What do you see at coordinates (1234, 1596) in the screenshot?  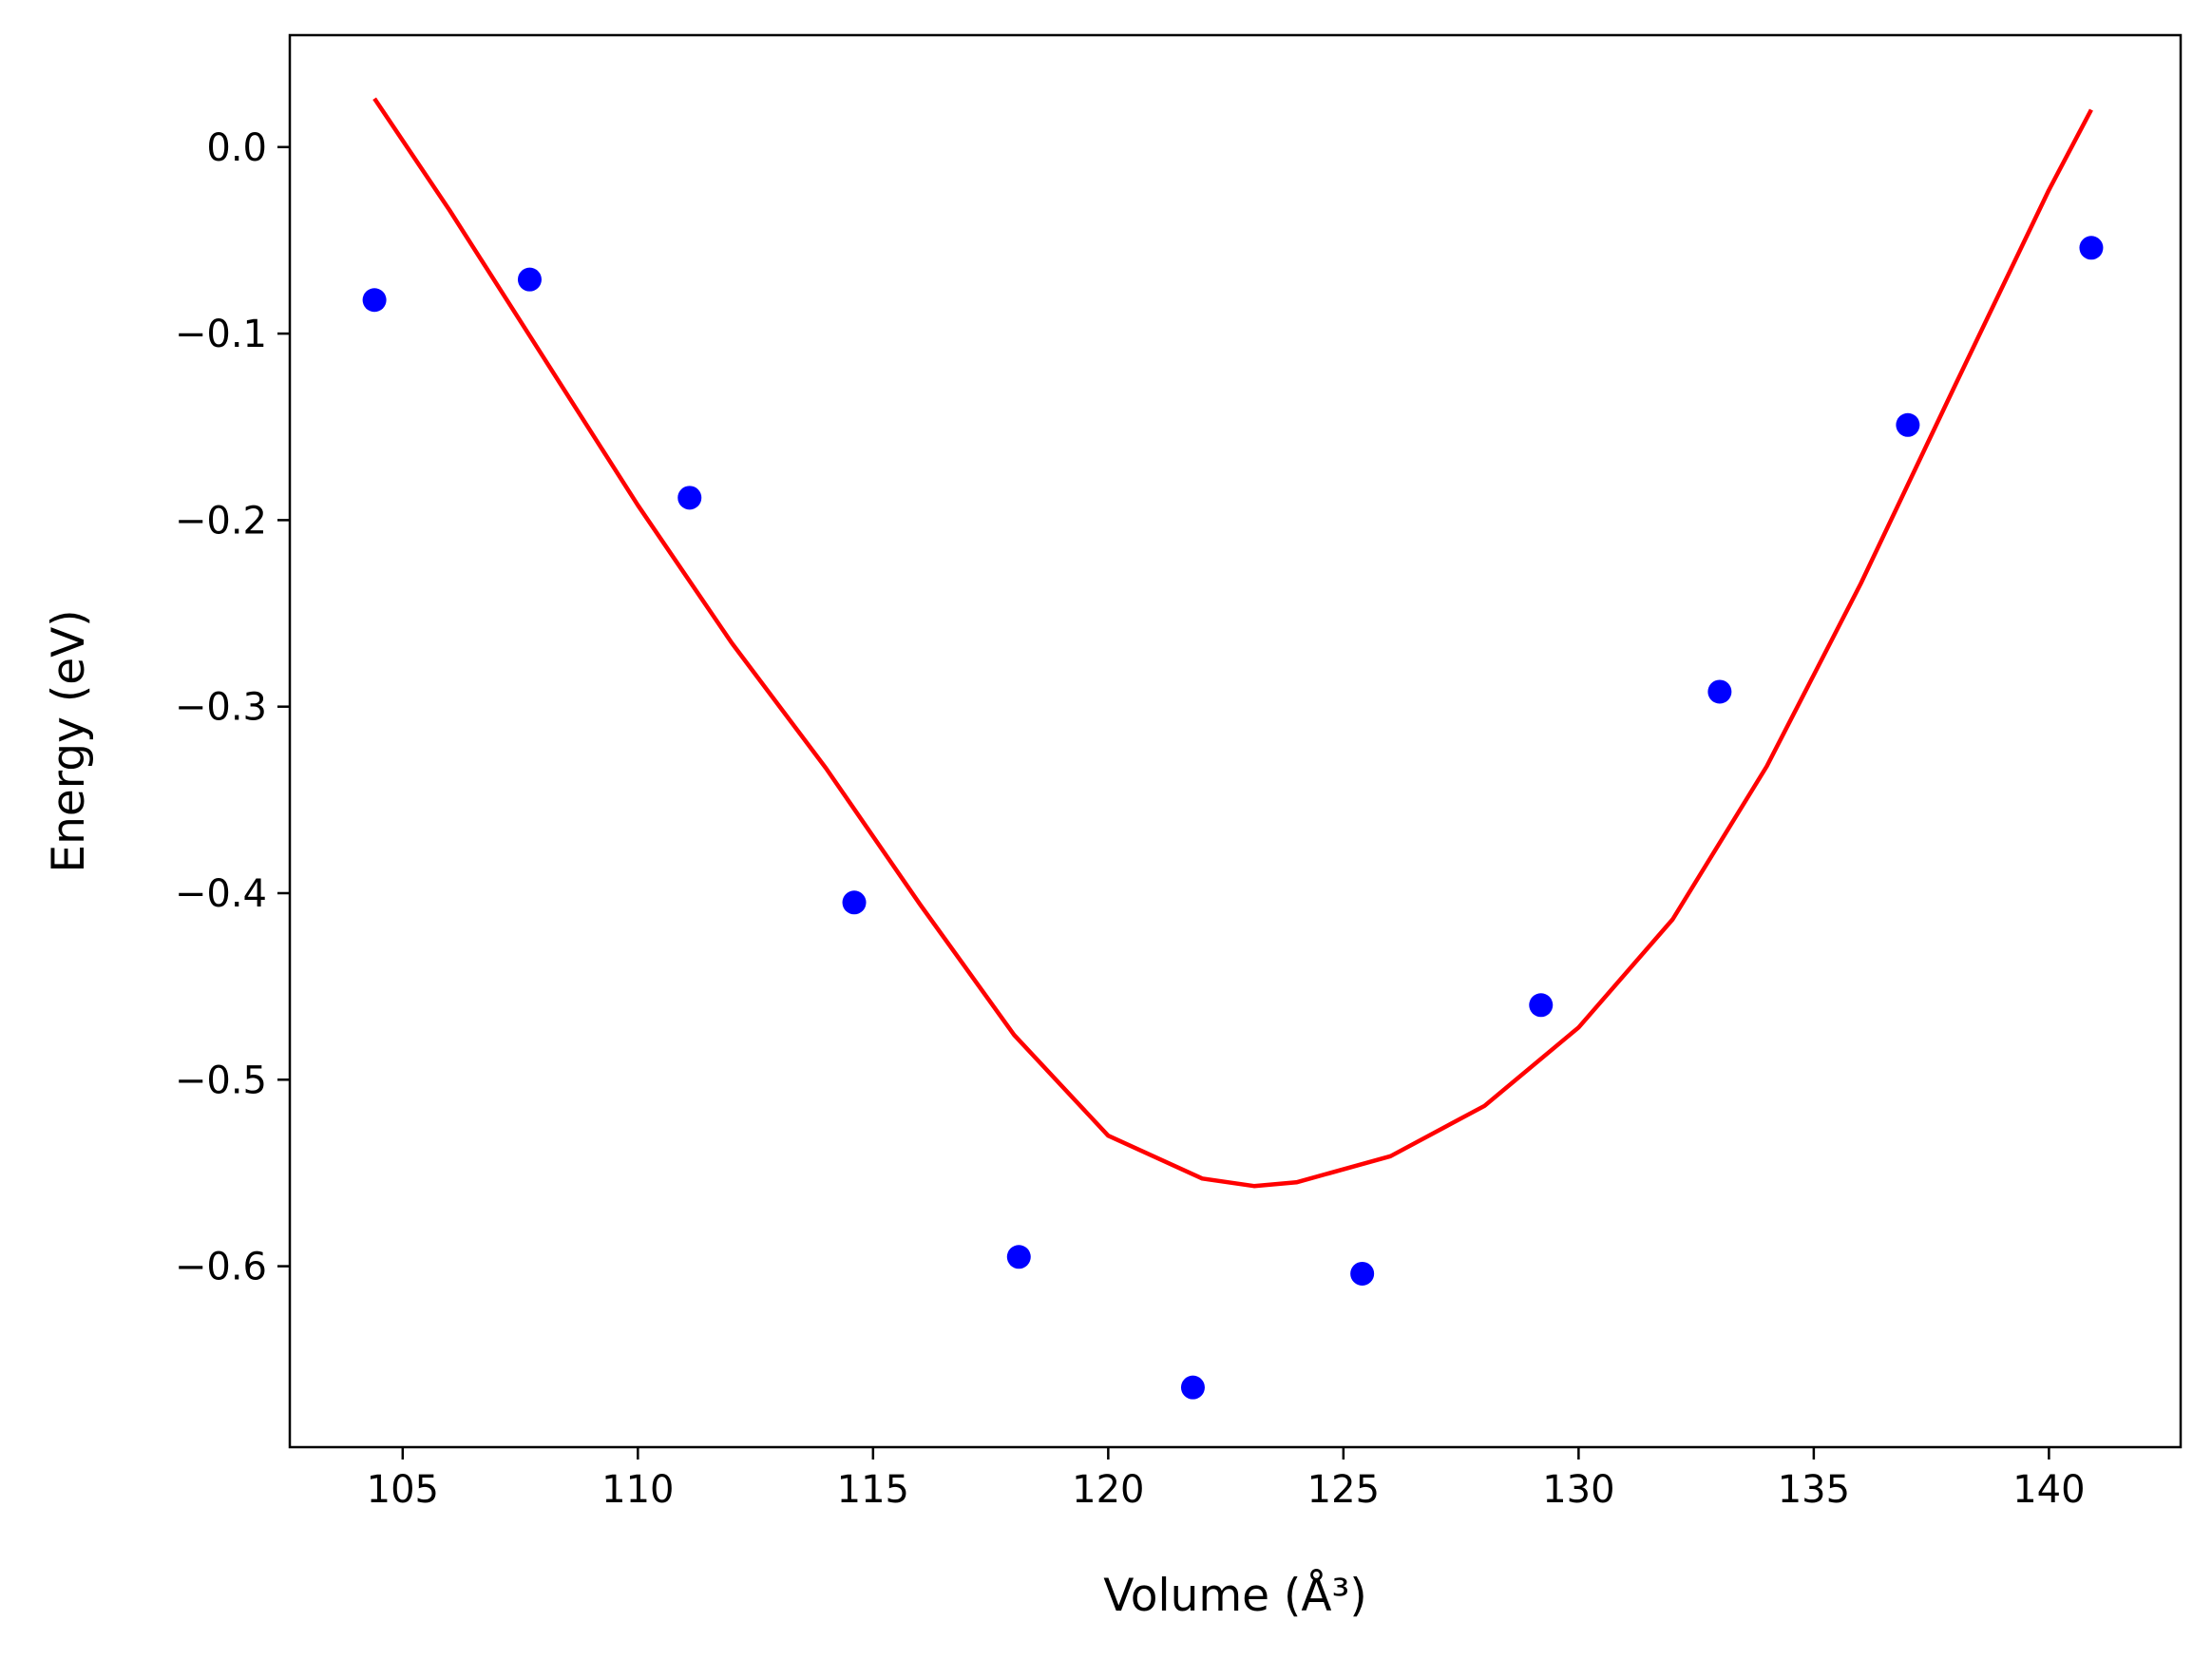 I see `x-axis-label: Volume (Å³)` at bounding box center [1234, 1596].